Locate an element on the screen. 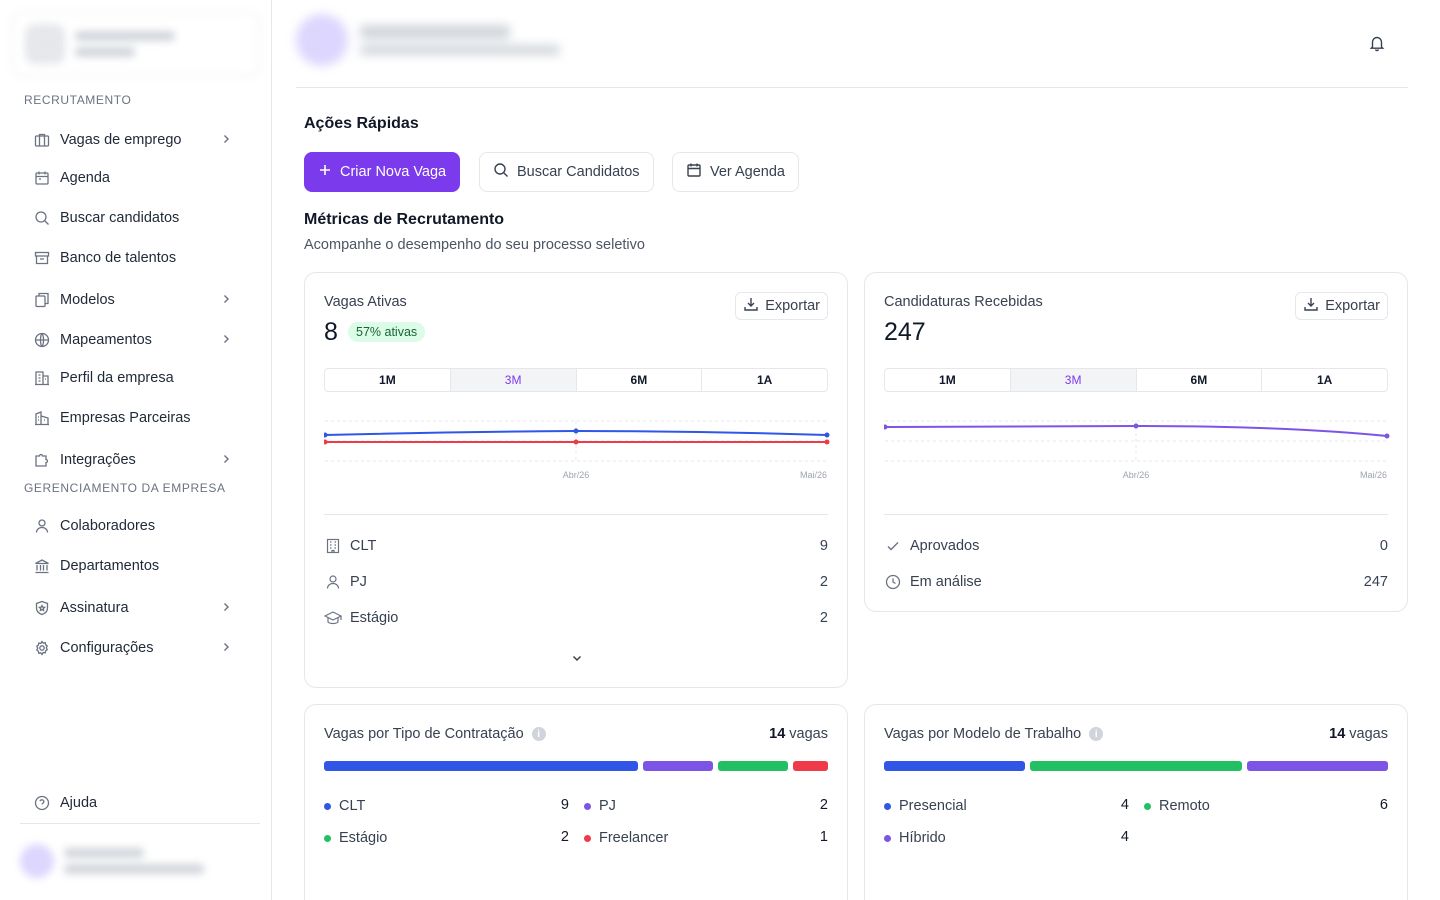  legend-value: 1 is located at coordinates (823, 837).